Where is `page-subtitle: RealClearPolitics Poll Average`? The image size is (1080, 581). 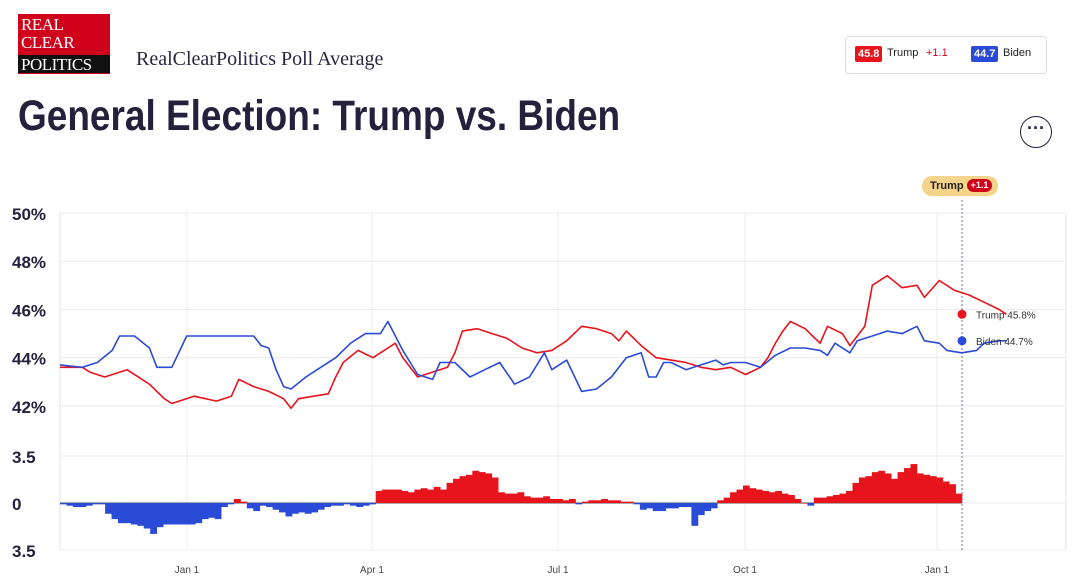
page-subtitle: RealClearPolitics Poll Average is located at coordinates (260, 59).